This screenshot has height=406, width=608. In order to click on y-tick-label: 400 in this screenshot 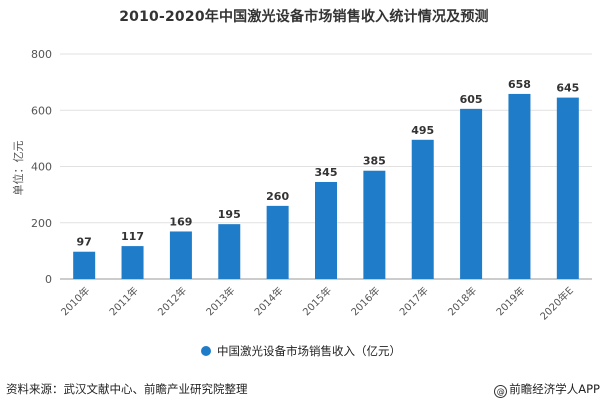, I will do `click(41, 167)`.